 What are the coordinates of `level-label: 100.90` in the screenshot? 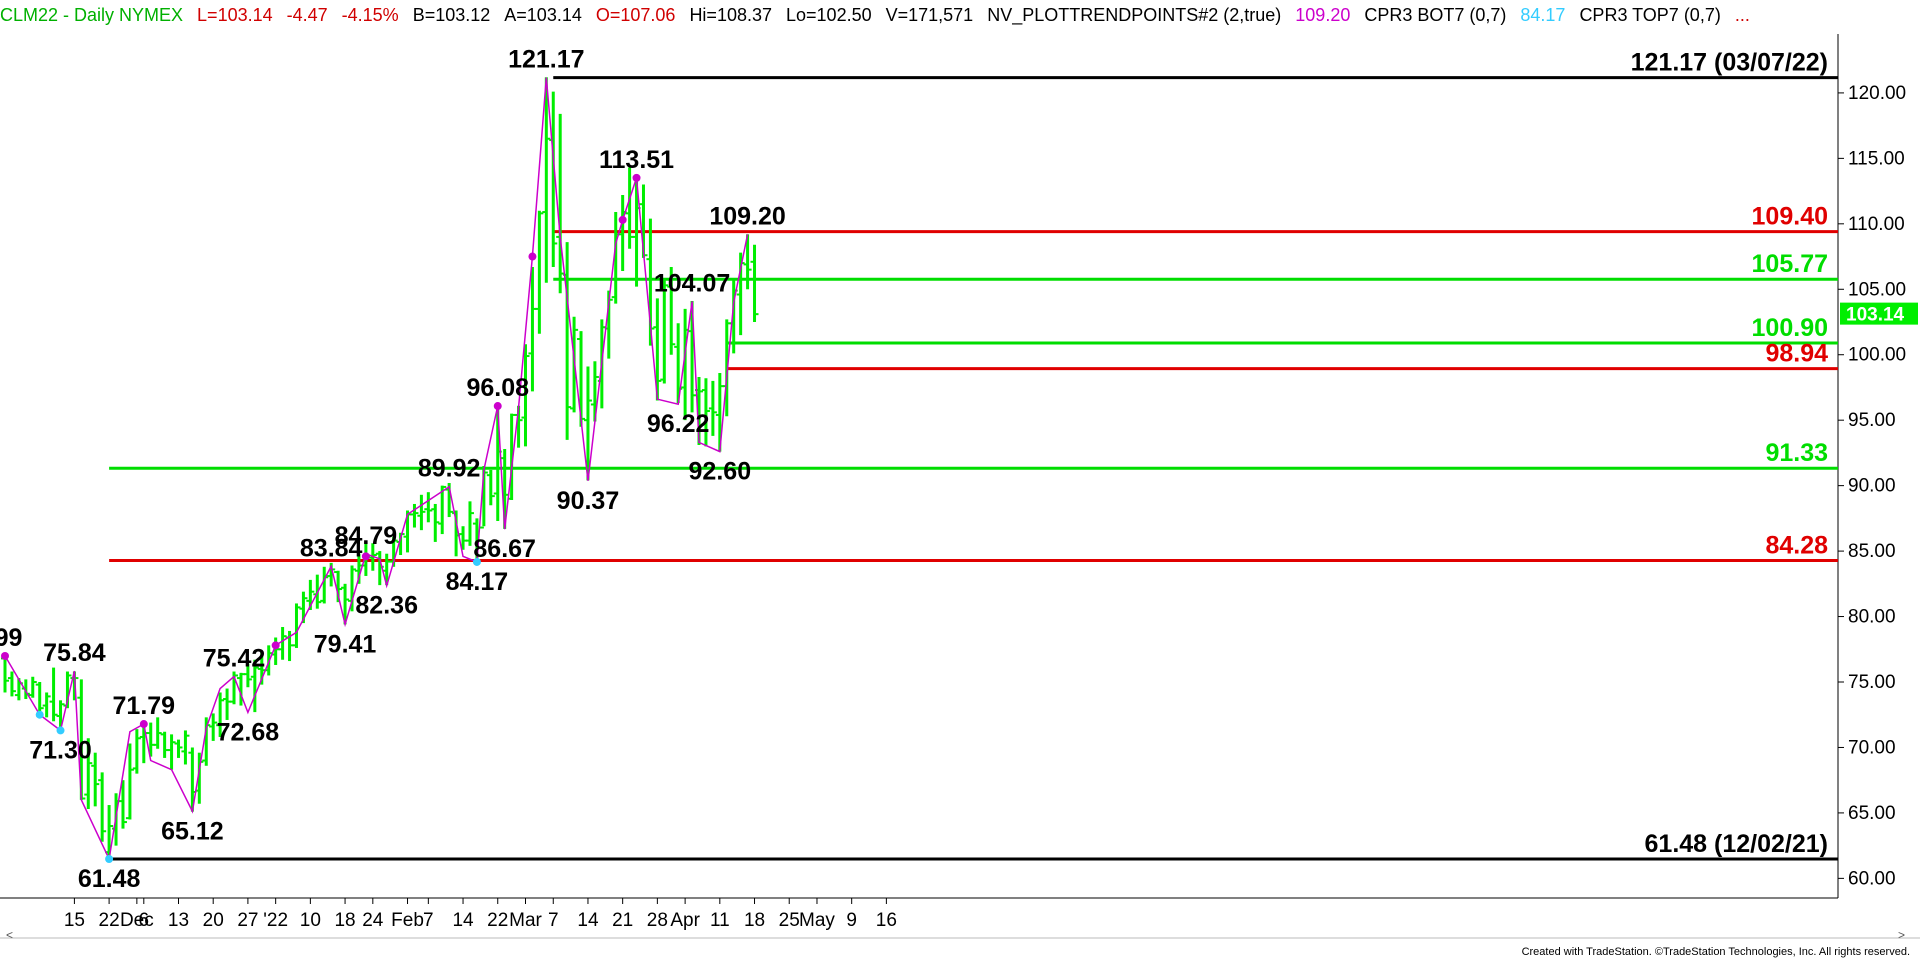 It's located at (1790, 328).